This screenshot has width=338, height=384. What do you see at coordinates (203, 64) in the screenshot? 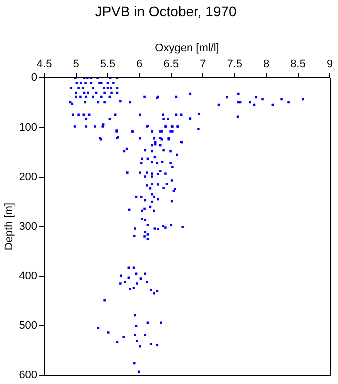
I see `x-tick-label: 7` at bounding box center [203, 64].